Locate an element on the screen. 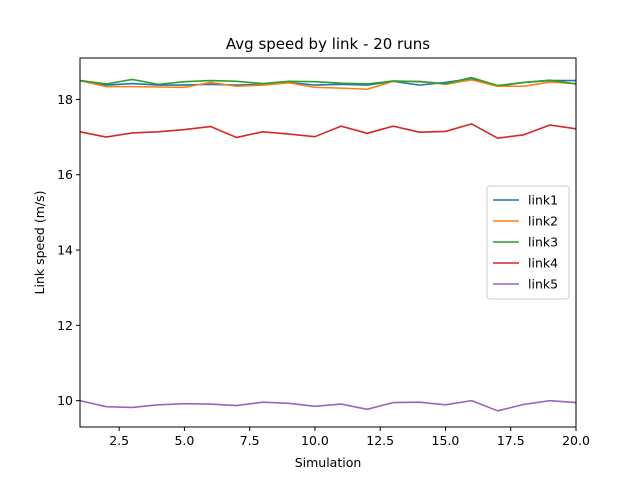 Image resolution: width=640 pixels, height=480 pixels. x-axis-title: Simulation is located at coordinates (328, 462).